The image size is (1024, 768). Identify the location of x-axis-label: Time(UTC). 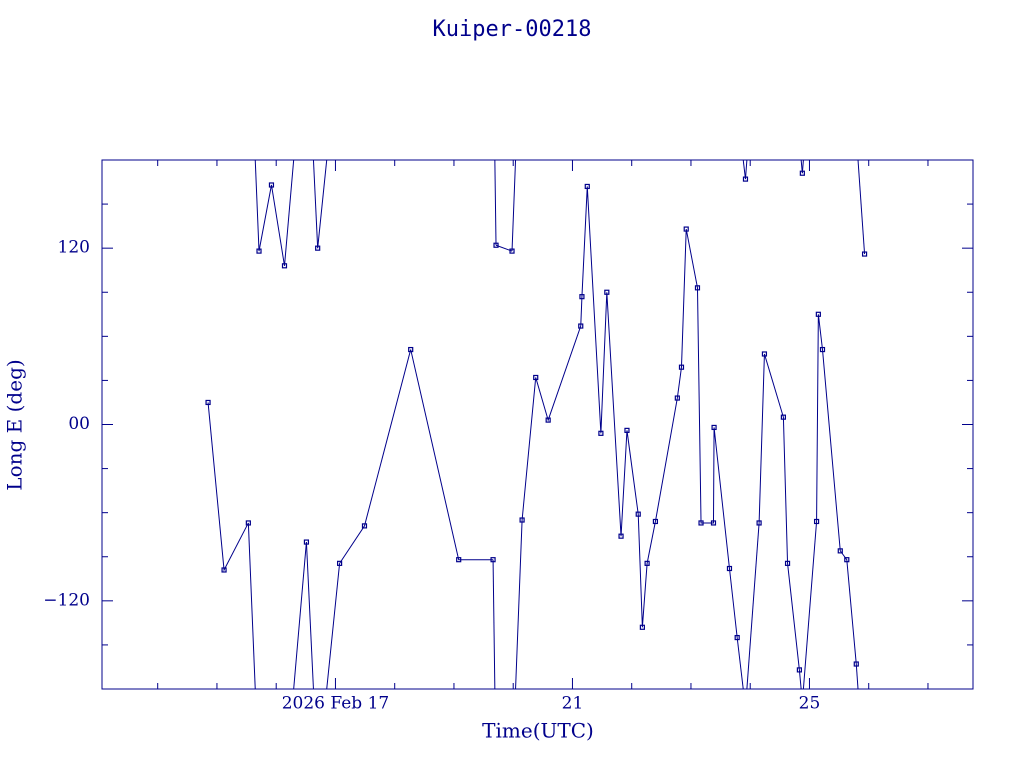
(538, 731).